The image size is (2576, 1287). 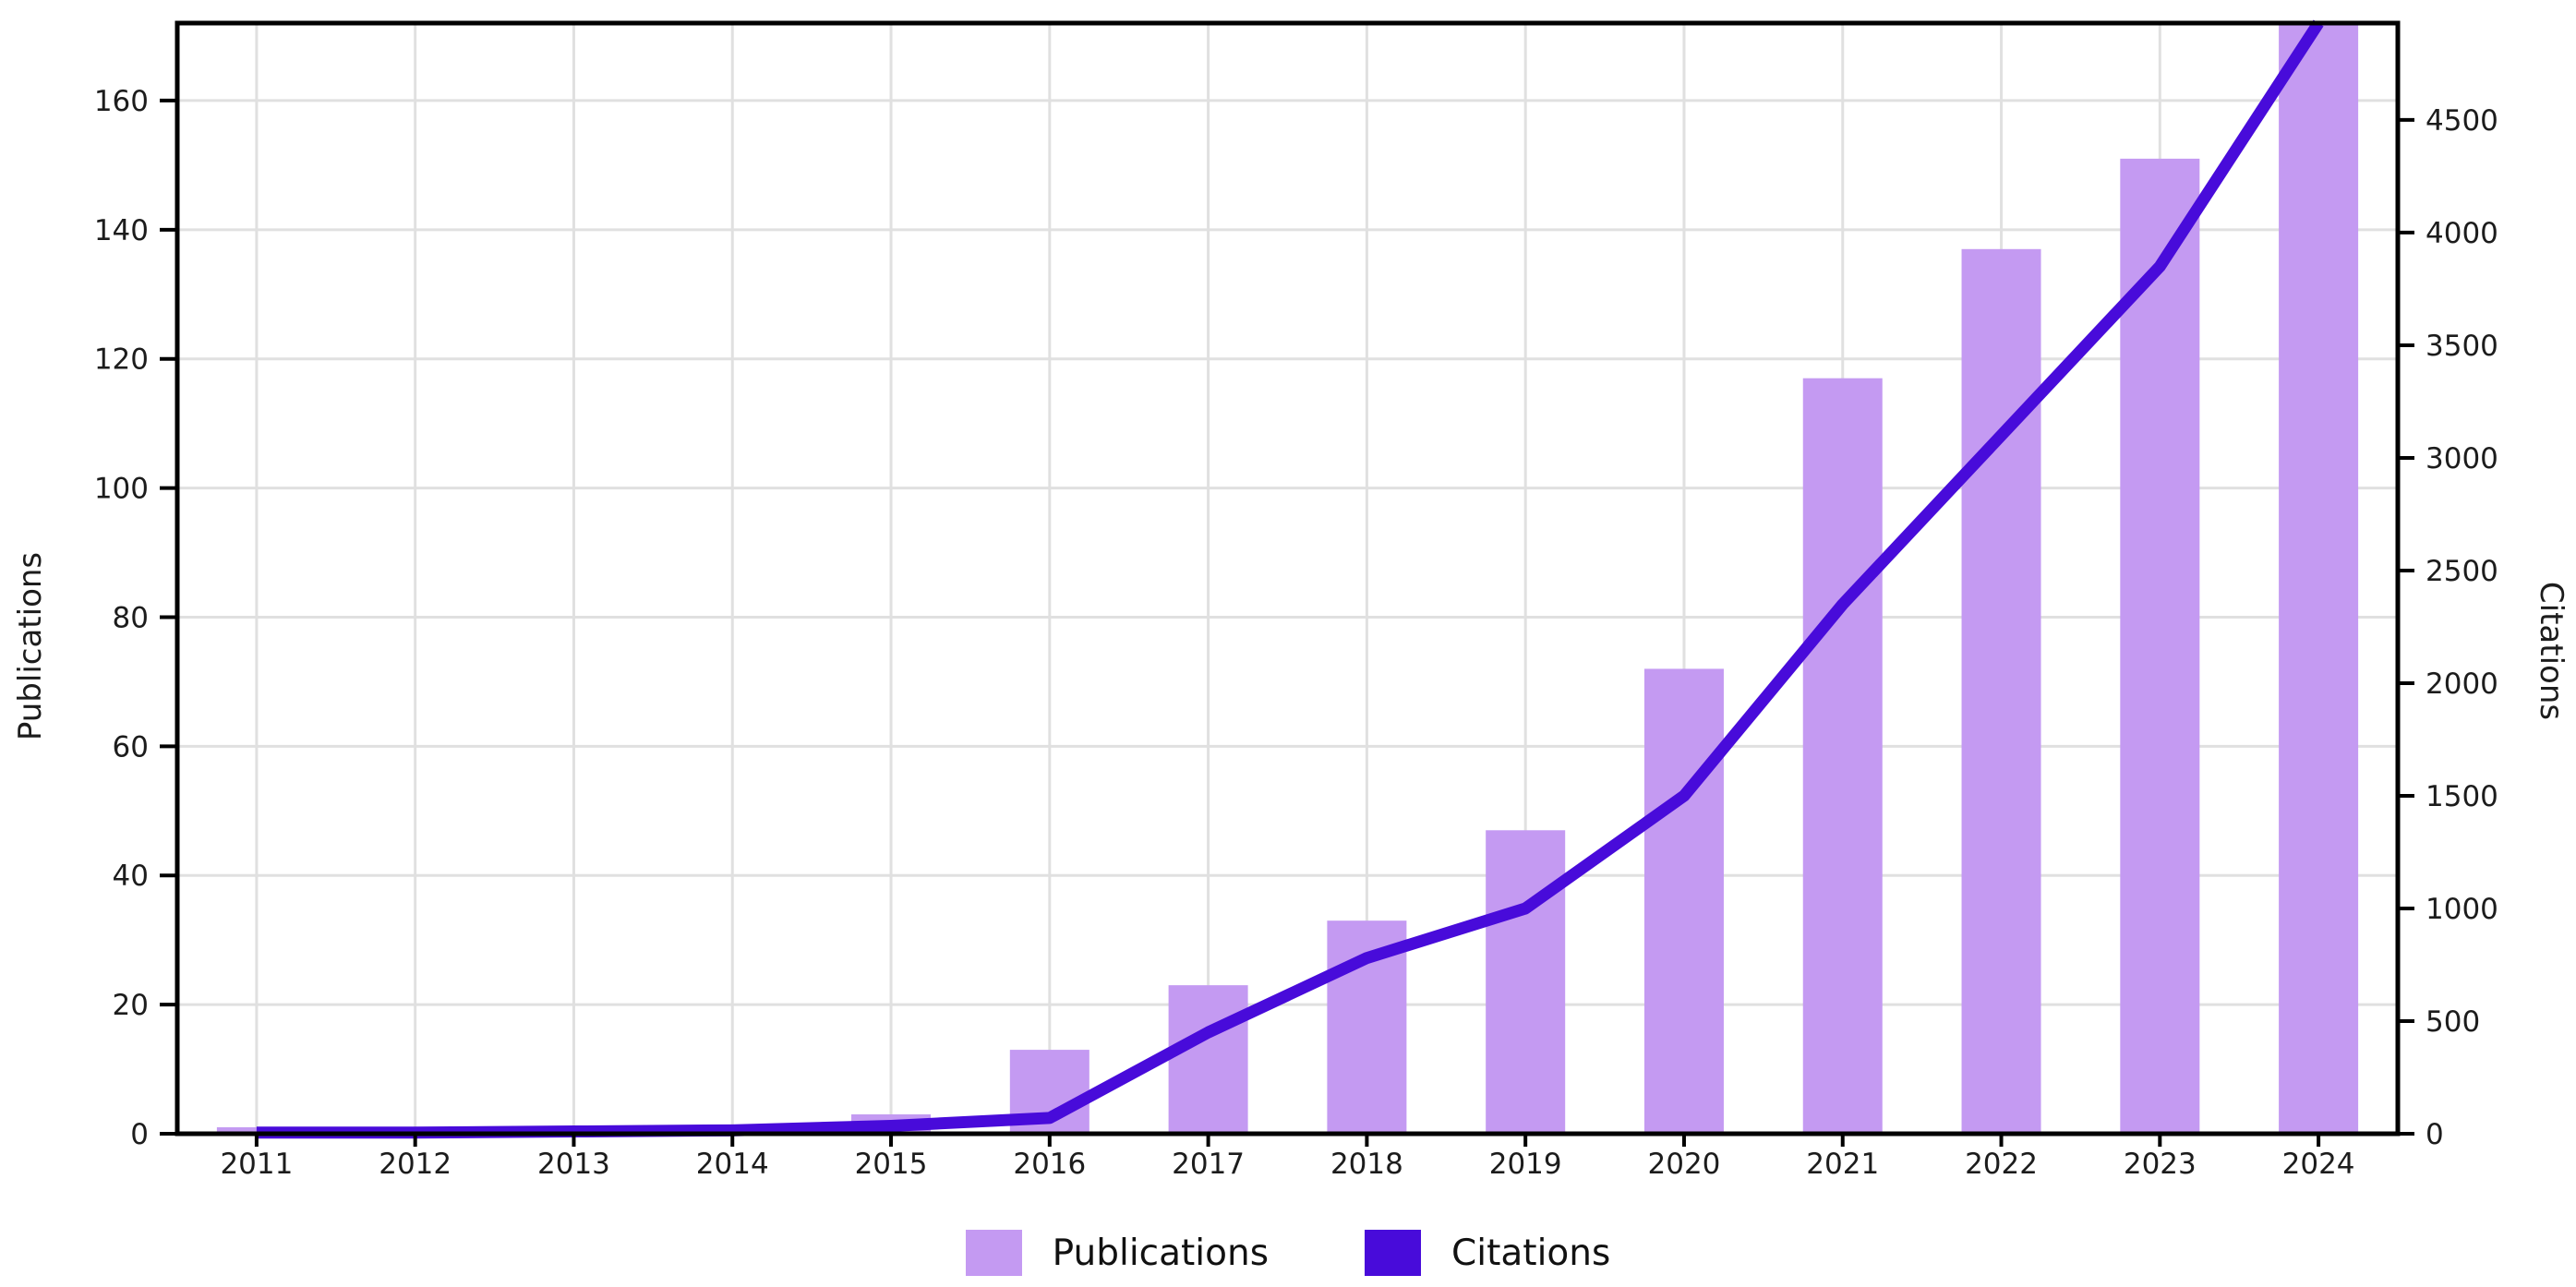 What do you see at coordinates (139, 1134) in the screenshot?
I see `left-tick-label: 0` at bounding box center [139, 1134].